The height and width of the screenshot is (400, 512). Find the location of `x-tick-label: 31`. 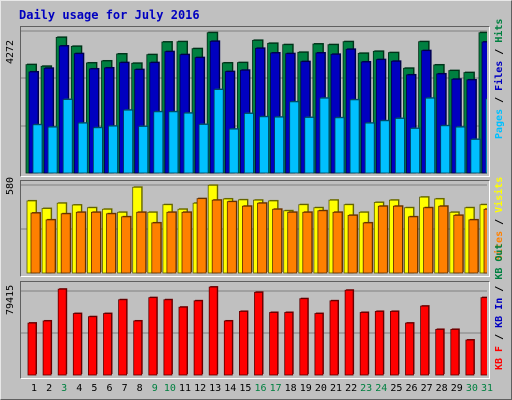

x-tick-label: 31 is located at coordinates (487, 388).